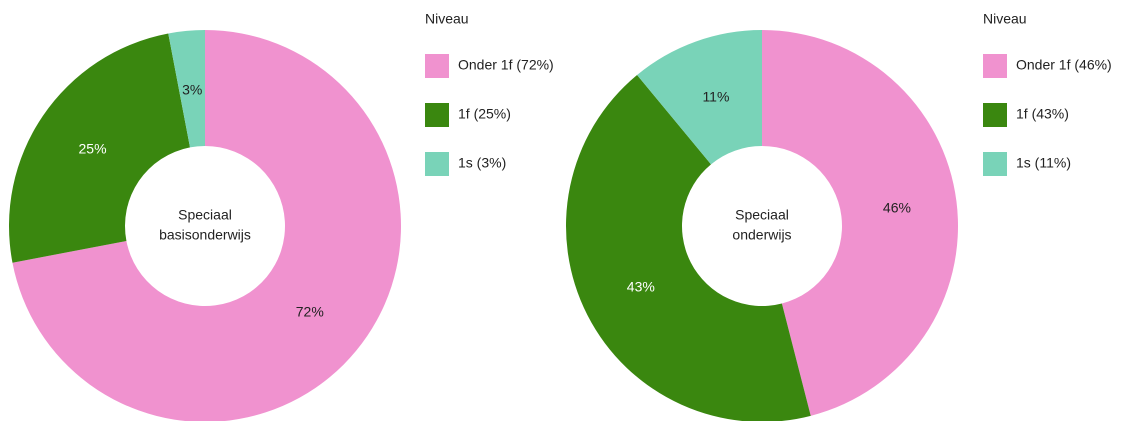 Image resolution: width=1144 pixels, height=421 pixels. What do you see at coordinates (761, 235) in the screenshot?
I see `center-label: onderwijs` at bounding box center [761, 235].